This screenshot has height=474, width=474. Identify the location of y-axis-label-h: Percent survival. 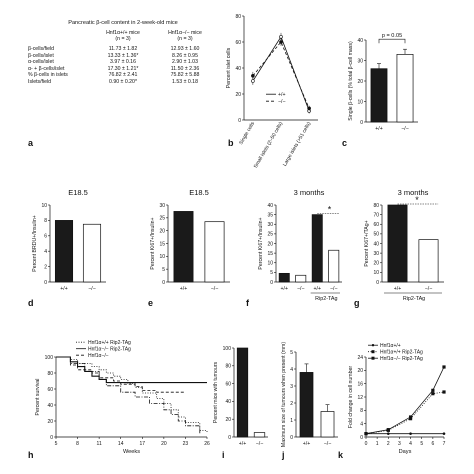
(38, 397).